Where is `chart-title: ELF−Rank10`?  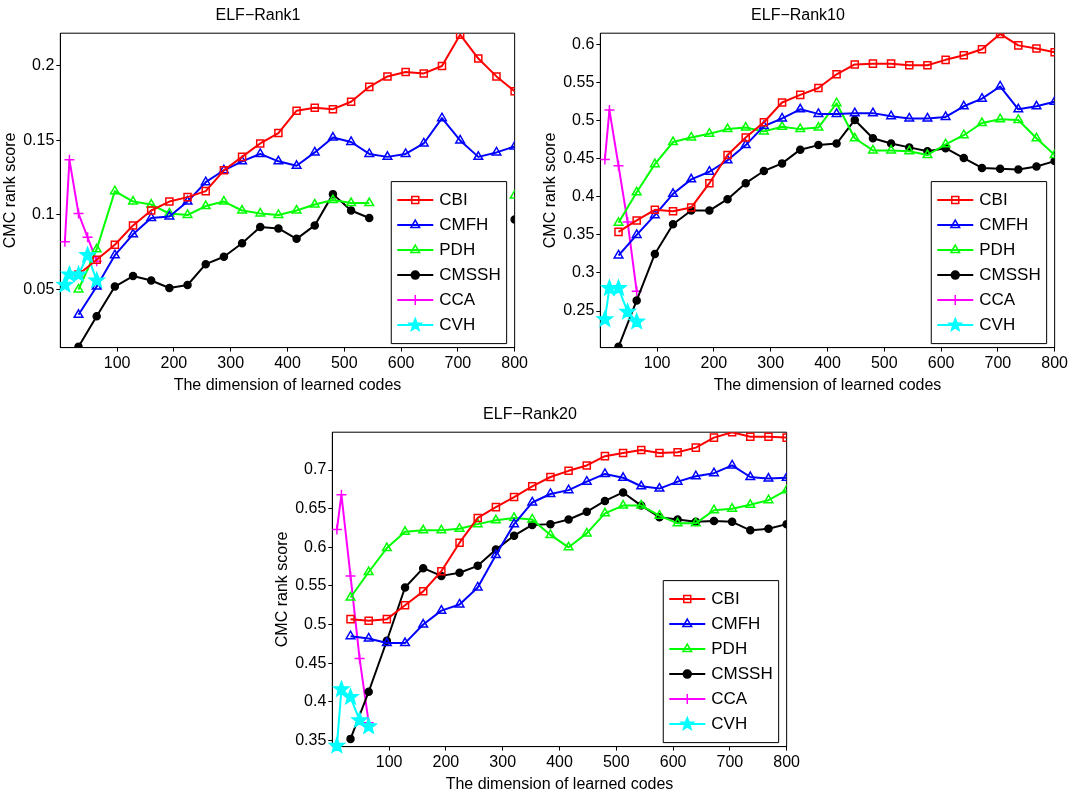 chart-title: ELF−Rank10 is located at coordinates (798, 15).